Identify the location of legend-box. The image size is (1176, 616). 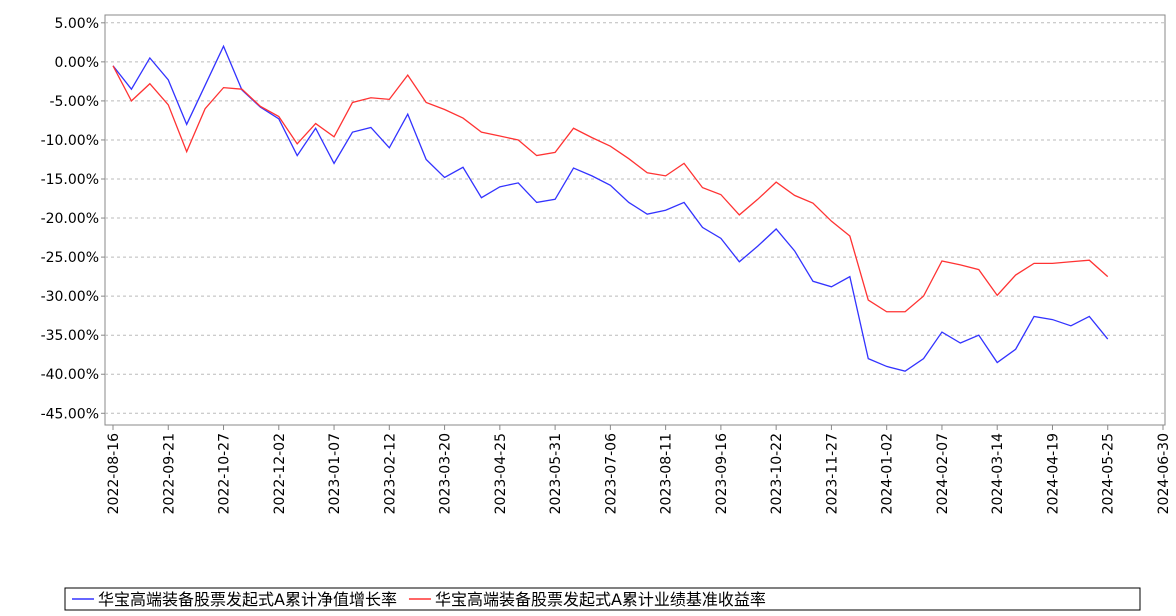
(602, 599).